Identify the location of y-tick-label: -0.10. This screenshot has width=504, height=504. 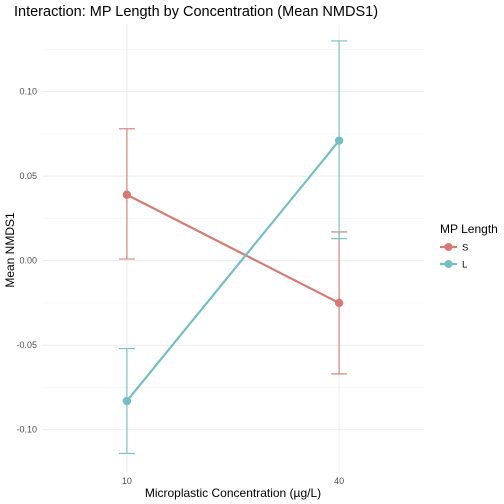
(26, 430).